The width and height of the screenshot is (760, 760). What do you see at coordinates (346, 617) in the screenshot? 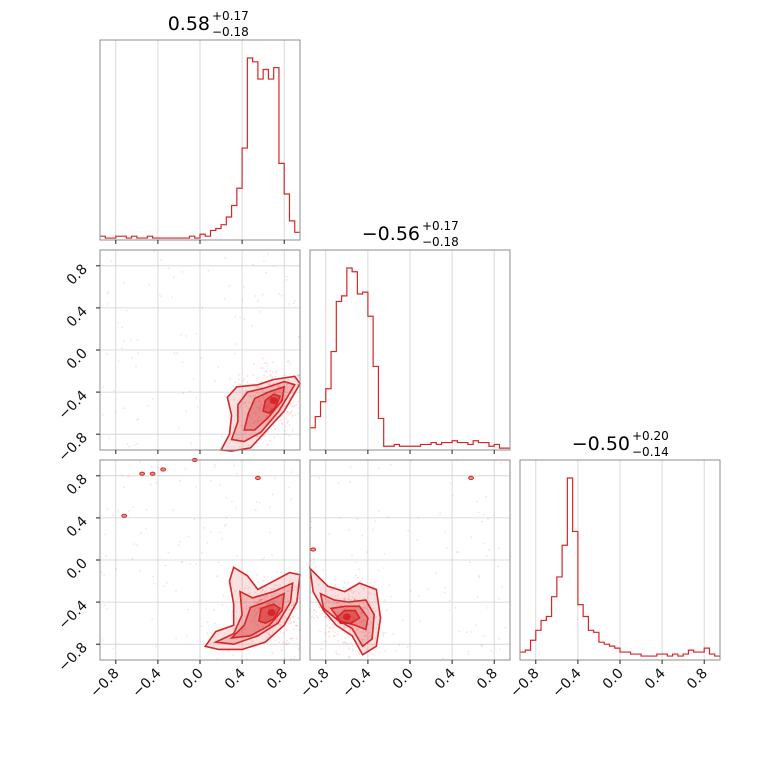
I see `density-peak` at bounding box center [346, 617].